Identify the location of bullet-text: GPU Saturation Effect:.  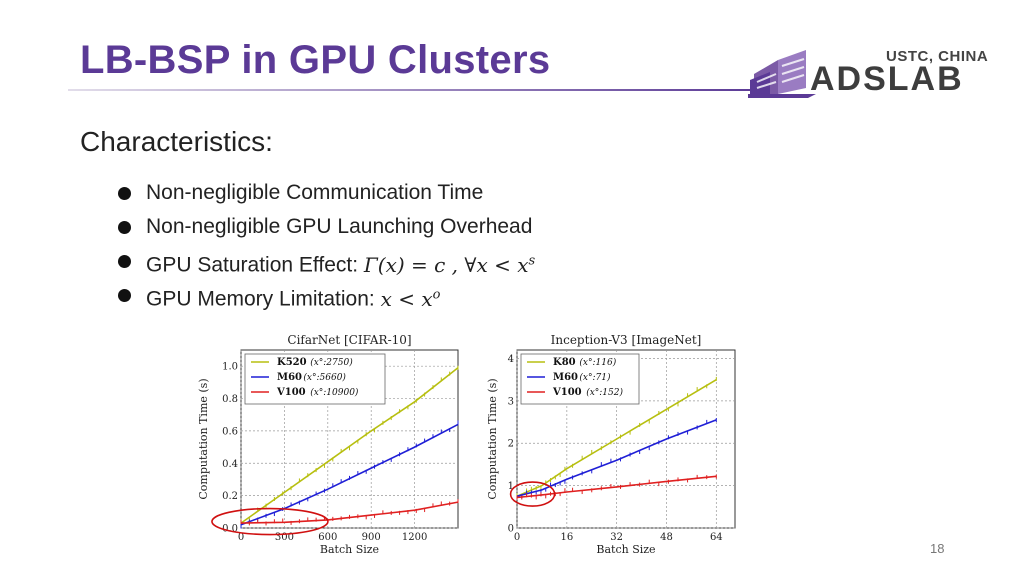
(255, 265).